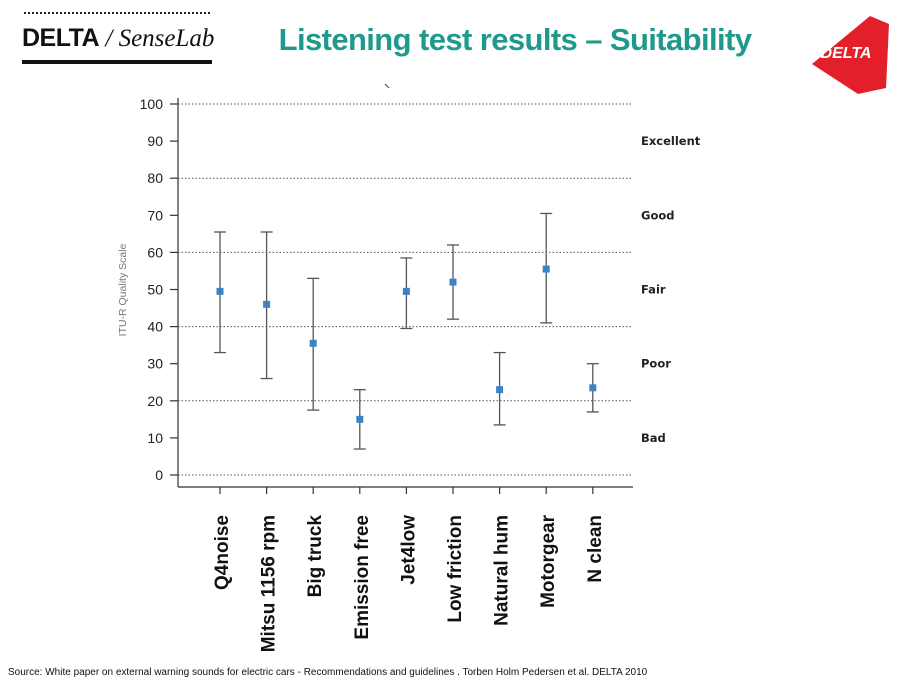 Image resolution: width=908 pixels, height=681 pixels. Describe the element at coordinates (159, 475) in the screenshot. I see `y-tick-label: 0` at that location.